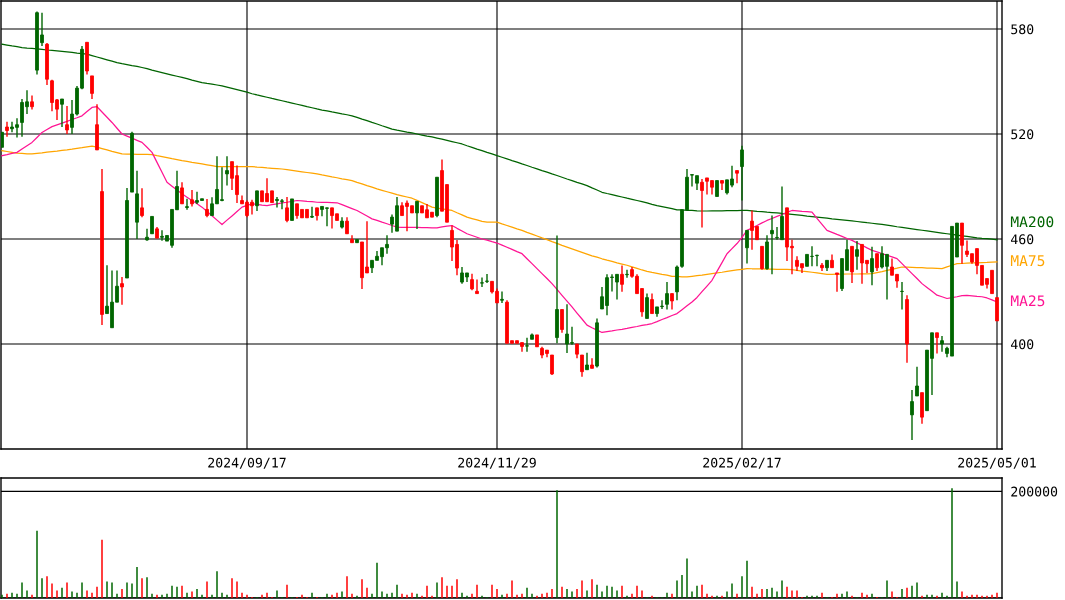 This screenshot has height=600, width=1065. Describe the element at coordinates (247, 463) in the screenshot. I see `x-tick-label: 2024/09/17` at that location.